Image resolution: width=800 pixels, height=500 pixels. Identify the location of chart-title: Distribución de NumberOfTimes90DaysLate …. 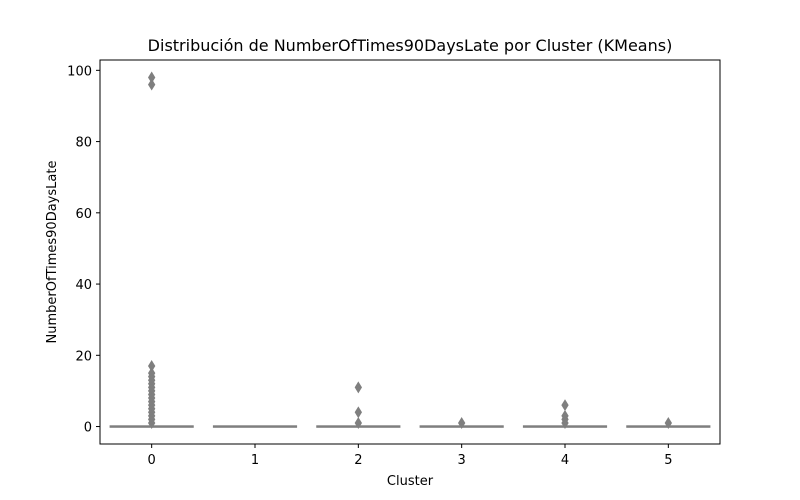
(410, 45).